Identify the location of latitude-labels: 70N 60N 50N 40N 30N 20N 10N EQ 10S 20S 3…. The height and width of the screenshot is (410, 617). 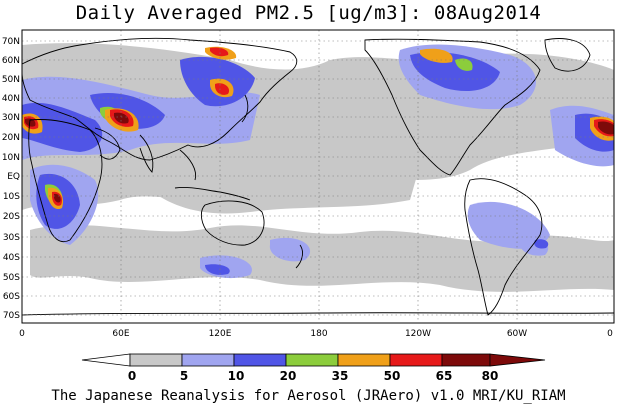
(11, 179).